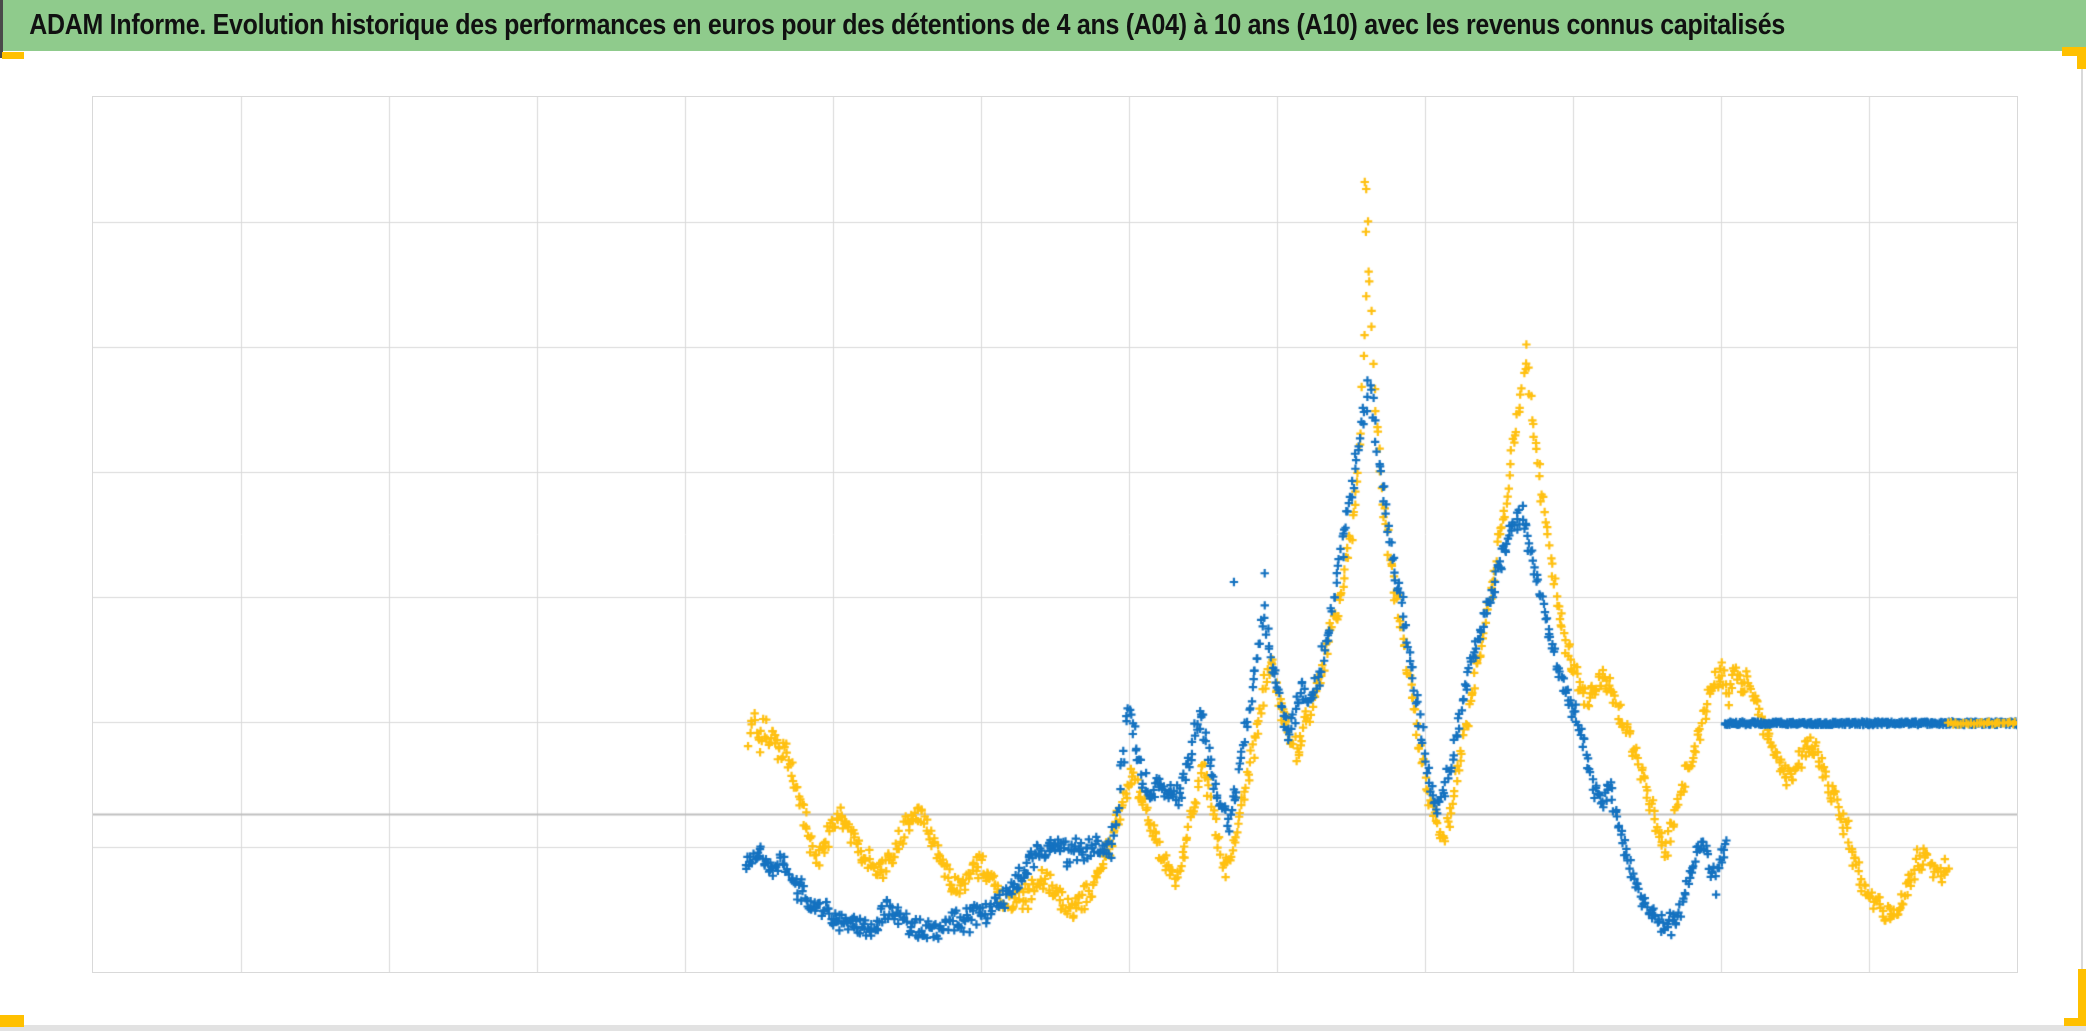 Image resolution: width=2086 pixels, height=1031 pixels. Describe the element at coordinates (12, 1021) in the screenshot. I see `selection-corner-bottom-left` at that location.